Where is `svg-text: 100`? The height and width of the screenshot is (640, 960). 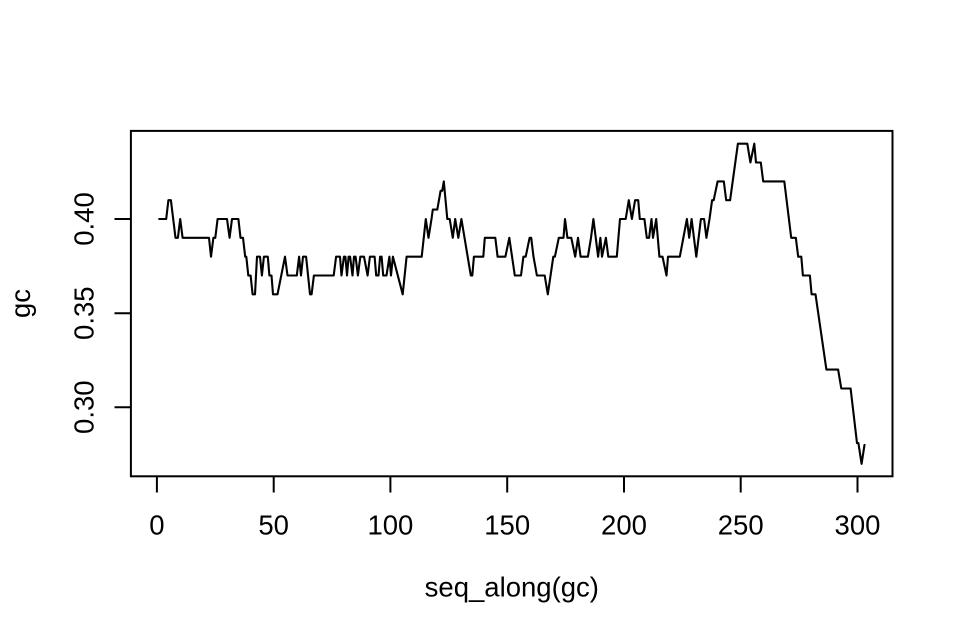 svg-text: 100 is located at coordinates (390, 525).